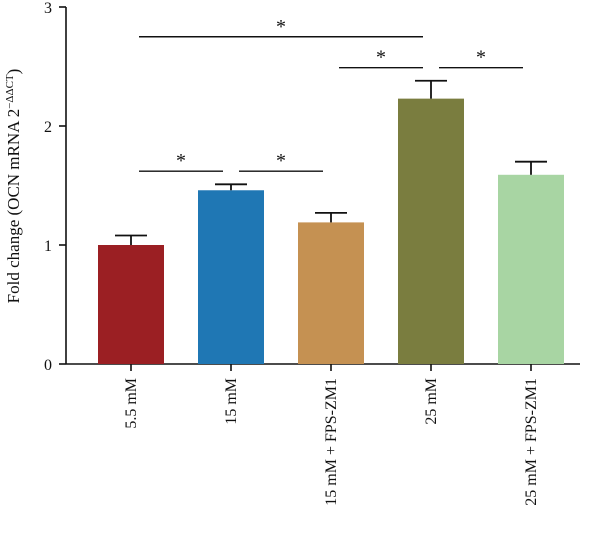 The width and height of the screenshot is (600, 548). I want to click on y-axis-title-superscript: −ΔΔCT, so click(10, 91).